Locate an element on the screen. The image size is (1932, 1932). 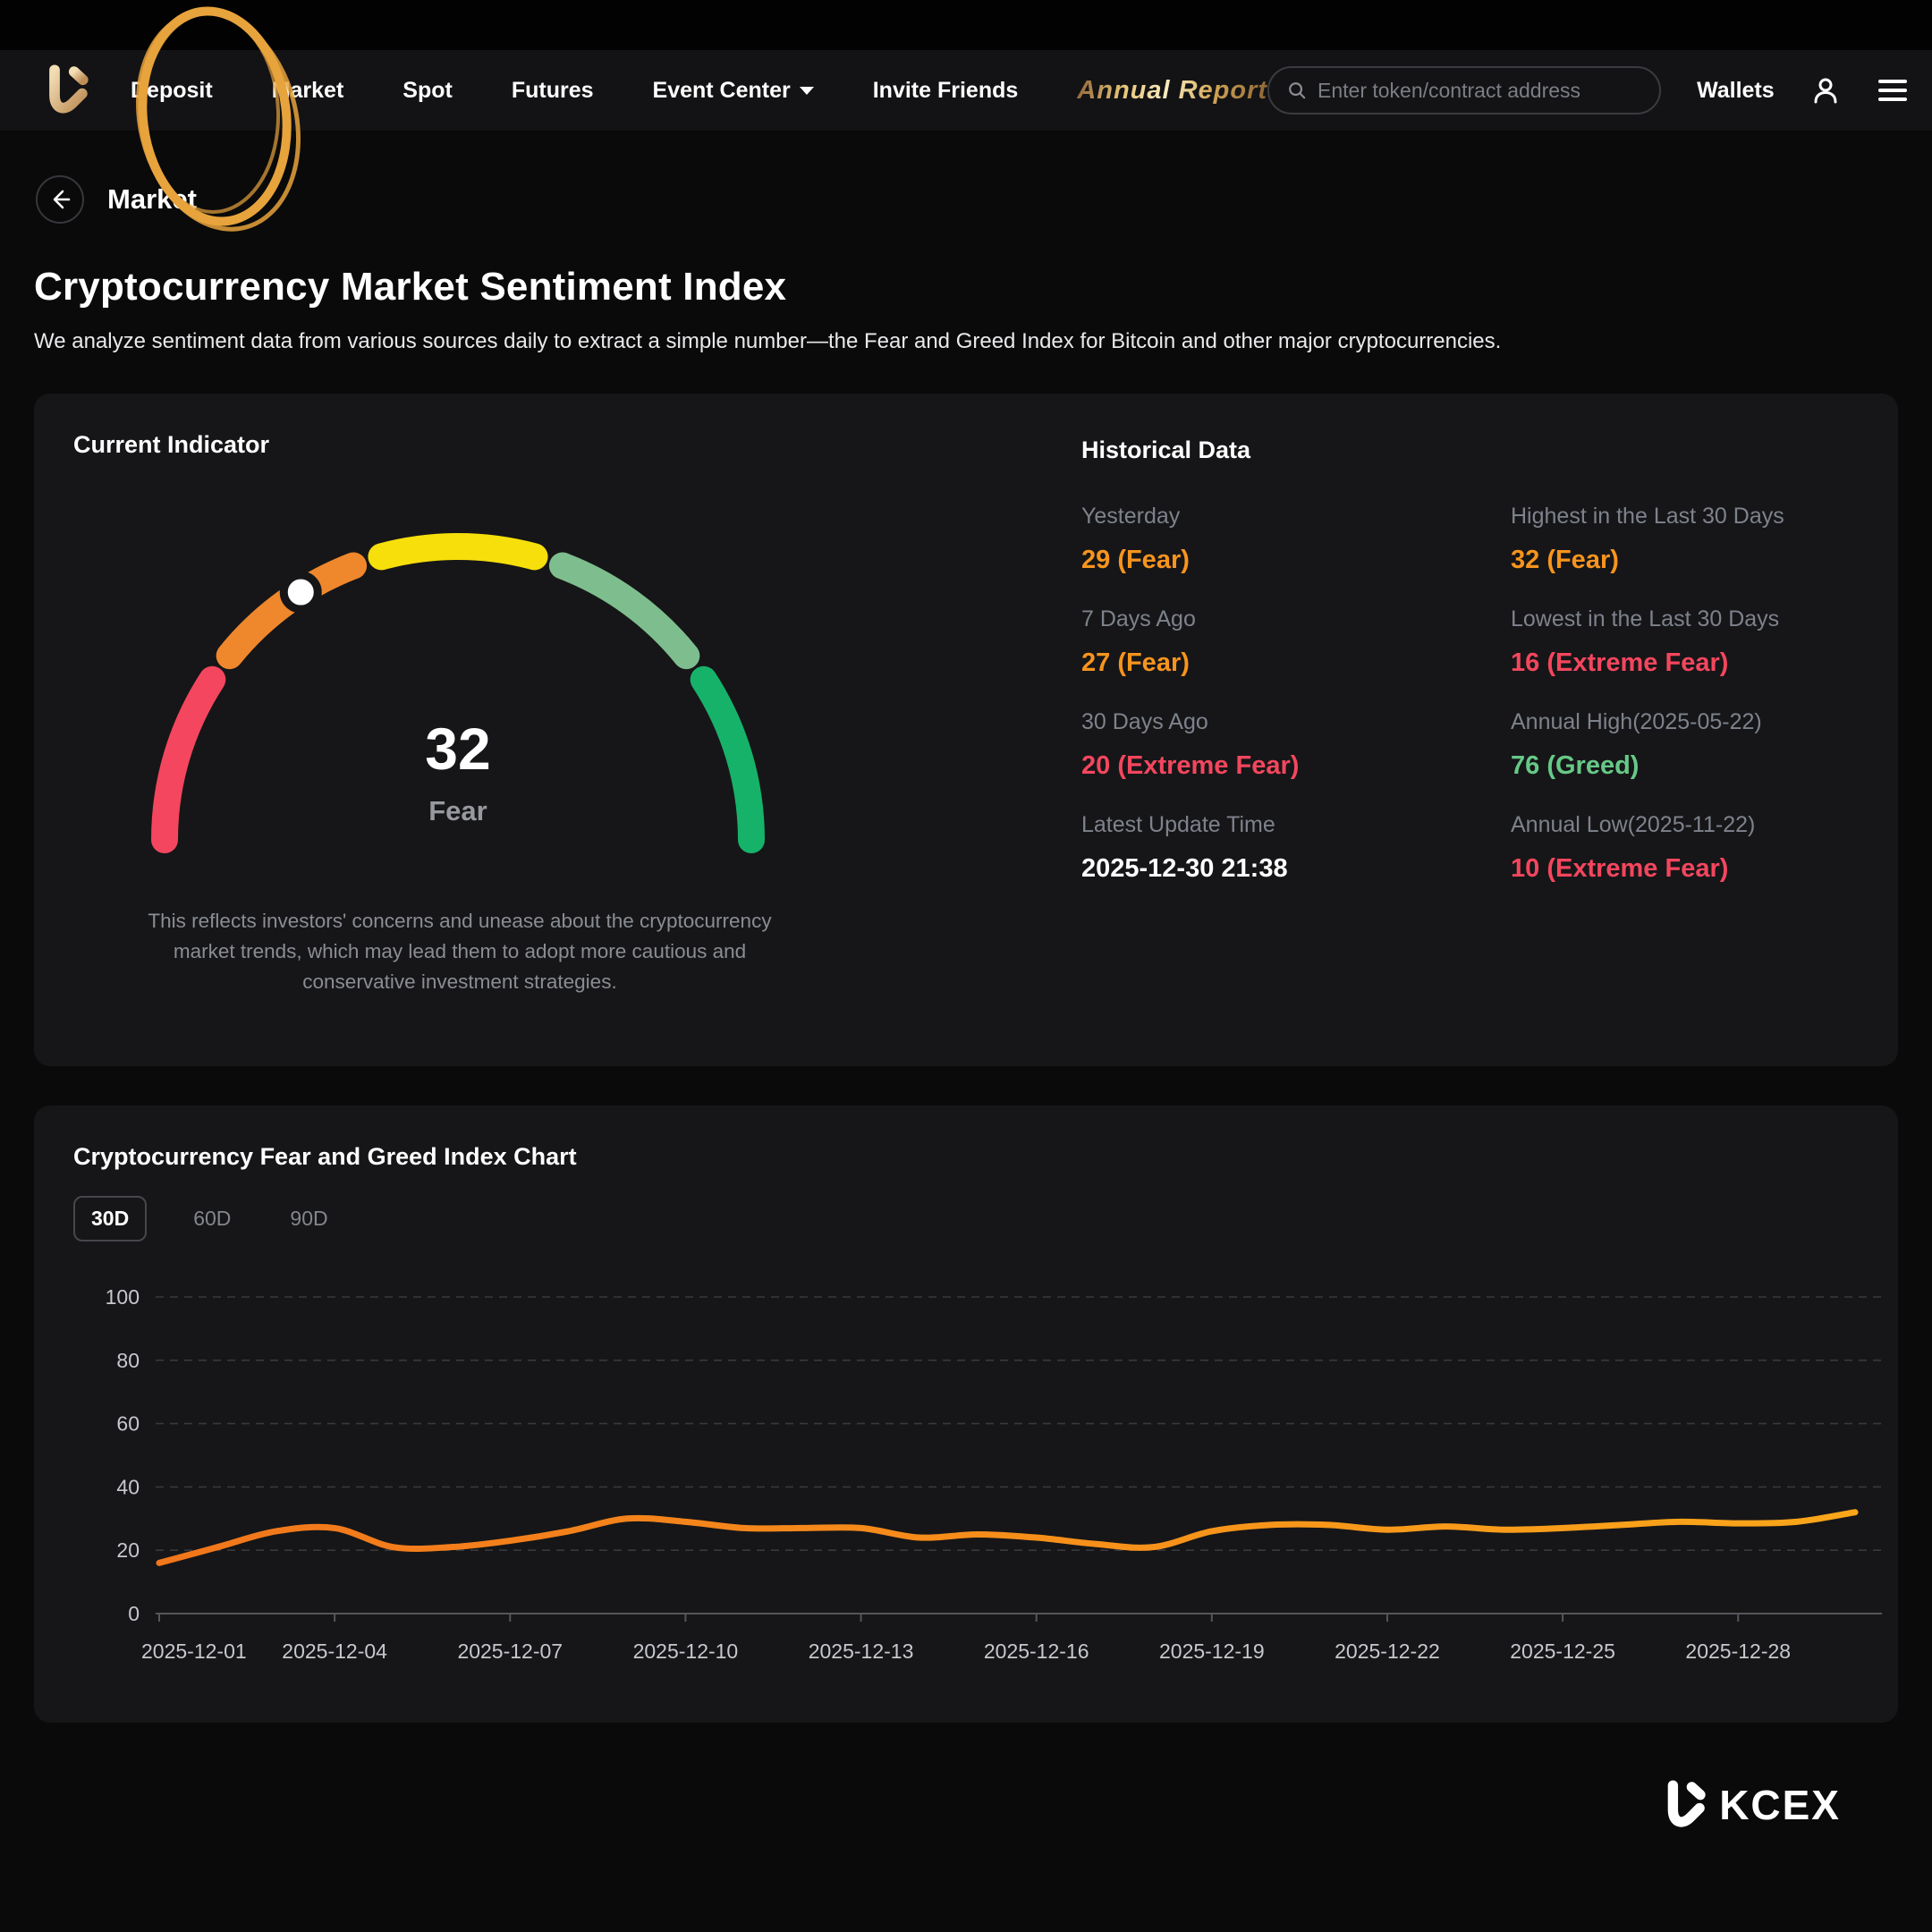
user-account-icon is located at coordinates (1825, 90).